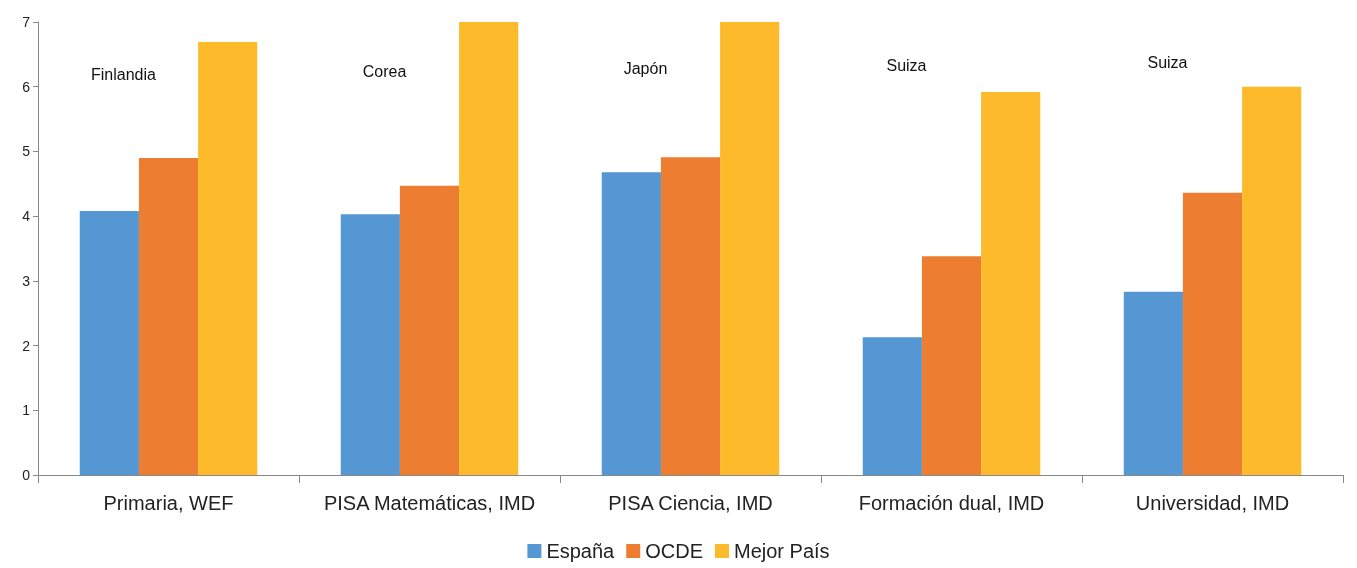  Describe the element at coordinates (645, 68) in the screenshot. I see `annotation: Japón` at that location.